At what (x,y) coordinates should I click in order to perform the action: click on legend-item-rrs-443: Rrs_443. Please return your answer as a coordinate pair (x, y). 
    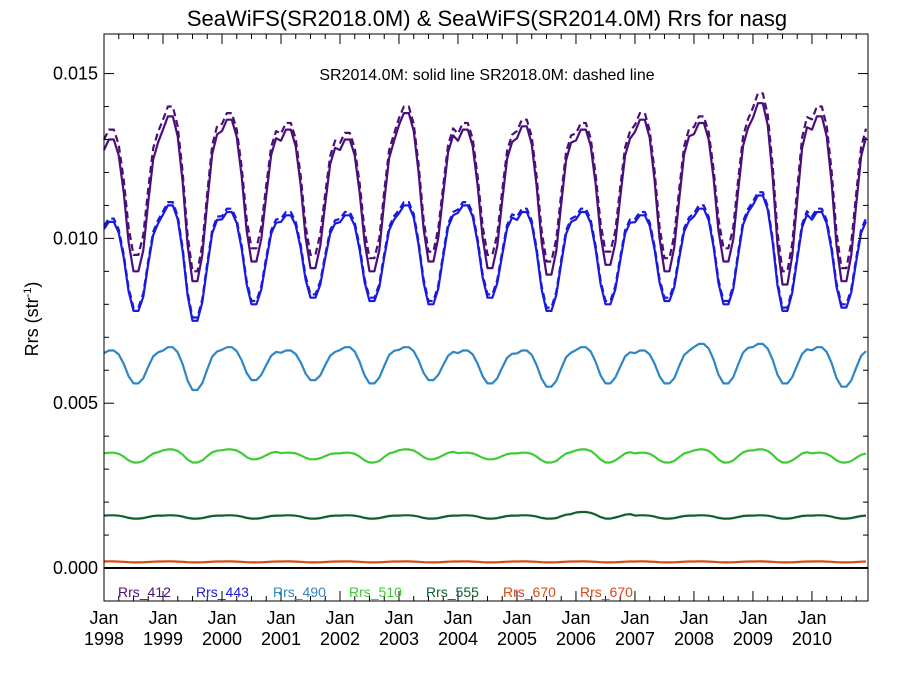
    Looking at the image, I should click on (222, 592).